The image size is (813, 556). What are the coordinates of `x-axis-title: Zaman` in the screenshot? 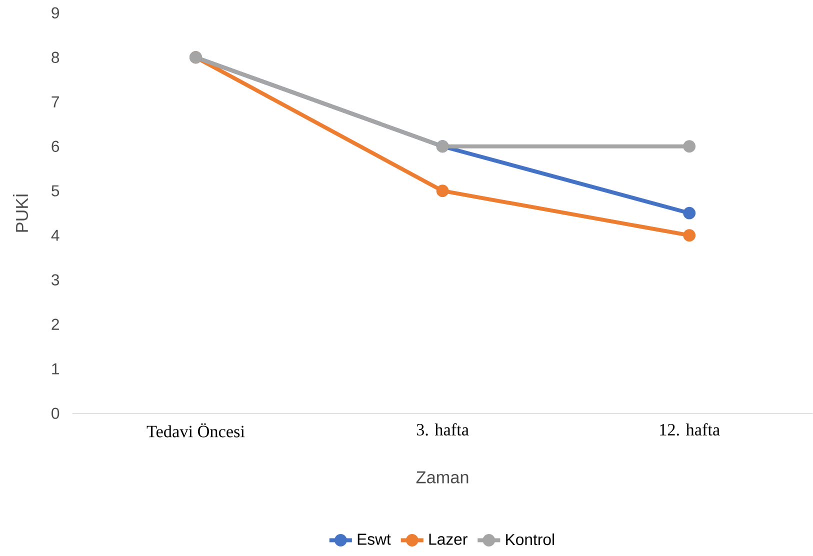 It's located at (442, 477).